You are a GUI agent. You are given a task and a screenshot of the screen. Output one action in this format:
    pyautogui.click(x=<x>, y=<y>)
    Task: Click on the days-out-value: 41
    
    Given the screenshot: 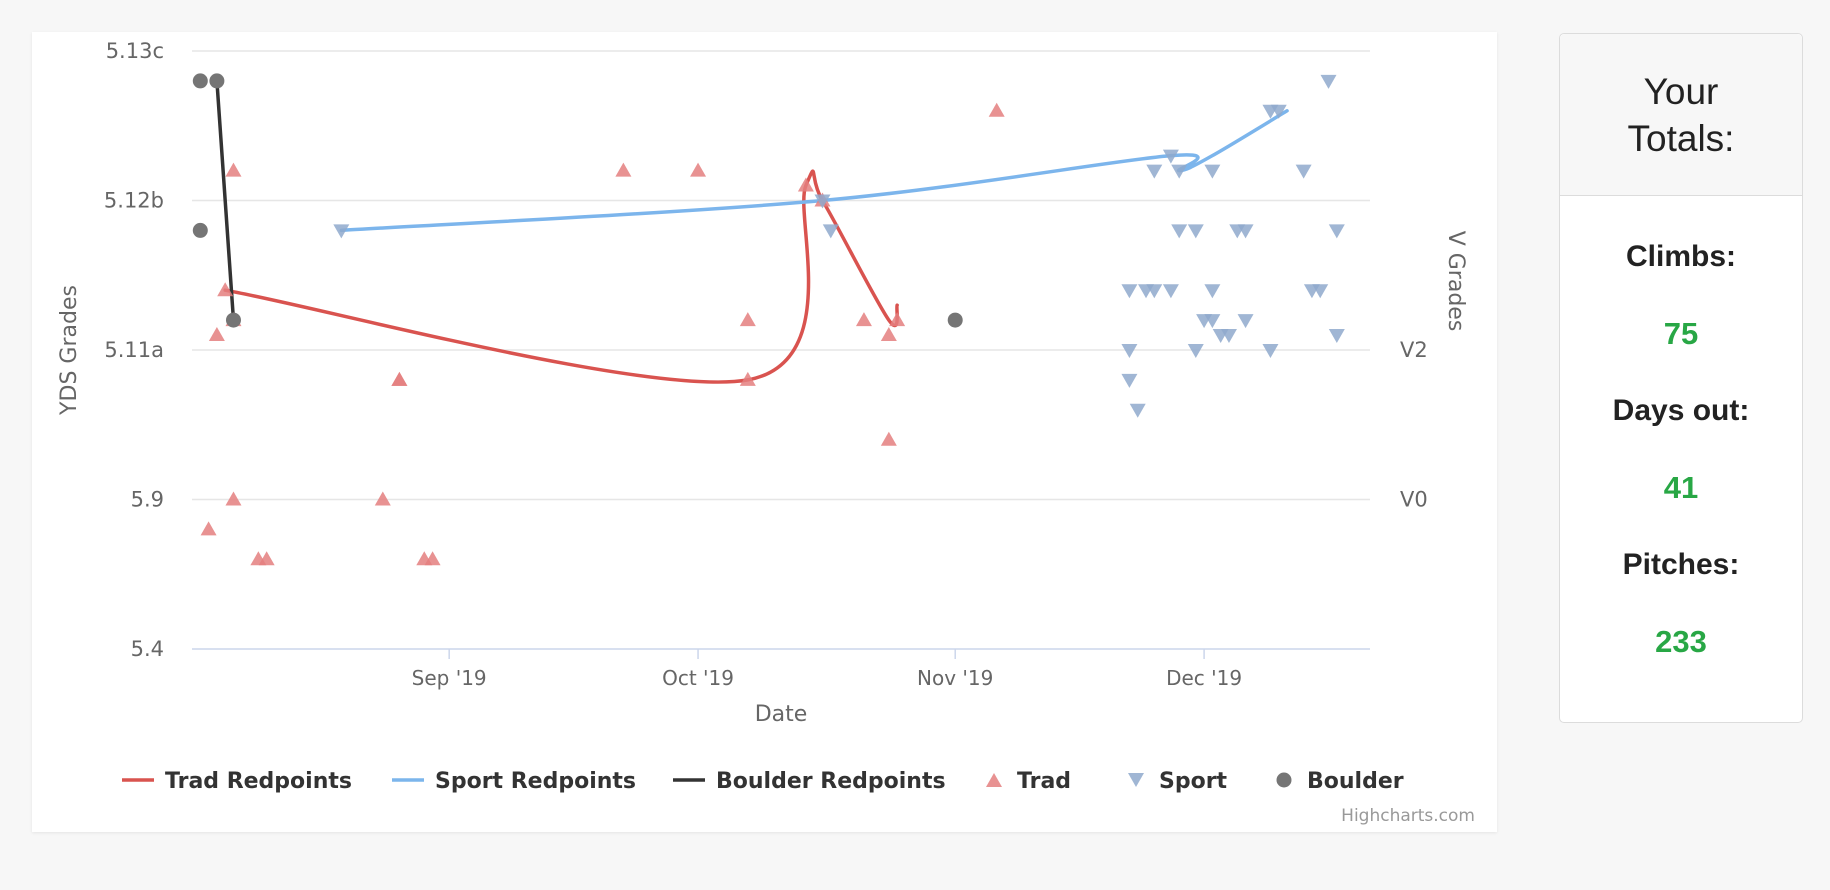 What is the action you would take?
    pyautogui.click(x=1681, y=487)
    